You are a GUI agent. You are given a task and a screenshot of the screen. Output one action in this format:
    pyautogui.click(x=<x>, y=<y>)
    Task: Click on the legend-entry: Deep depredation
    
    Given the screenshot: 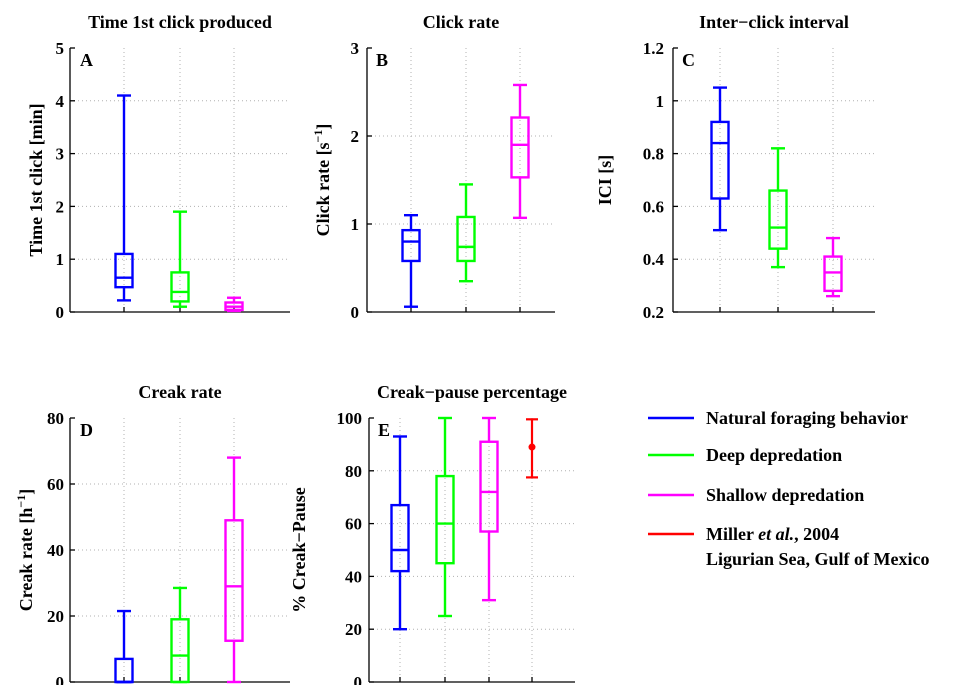 What is the action you would take?
    pyautogui.click(x=745, y=455)
    